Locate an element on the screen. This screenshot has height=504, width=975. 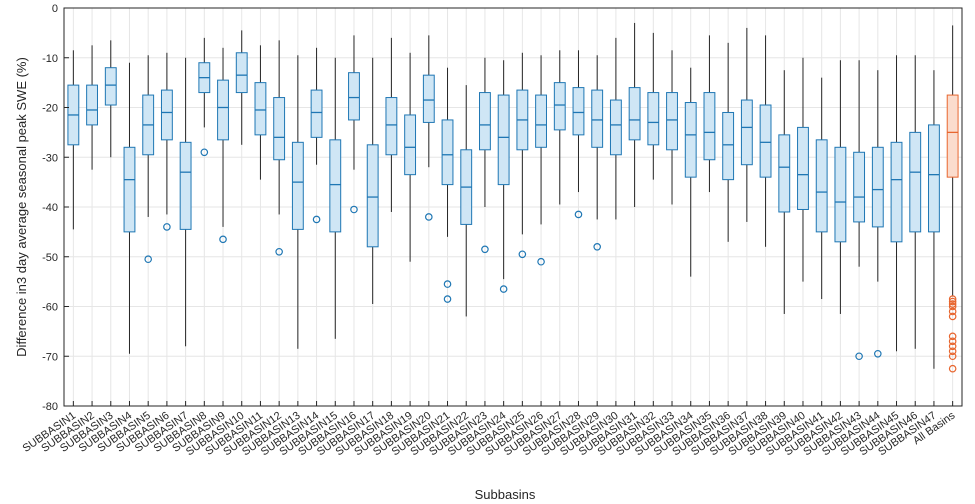
box-subbasin8 is located at coordinates (204, 97).